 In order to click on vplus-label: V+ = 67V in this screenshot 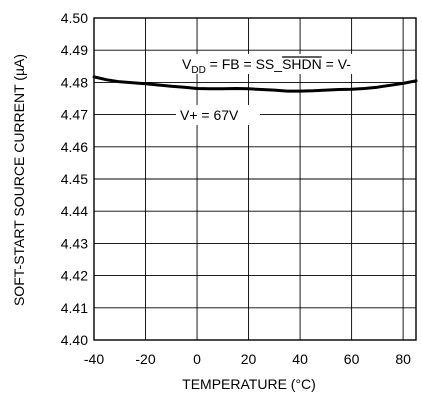, I will do `click(209, 115)`.